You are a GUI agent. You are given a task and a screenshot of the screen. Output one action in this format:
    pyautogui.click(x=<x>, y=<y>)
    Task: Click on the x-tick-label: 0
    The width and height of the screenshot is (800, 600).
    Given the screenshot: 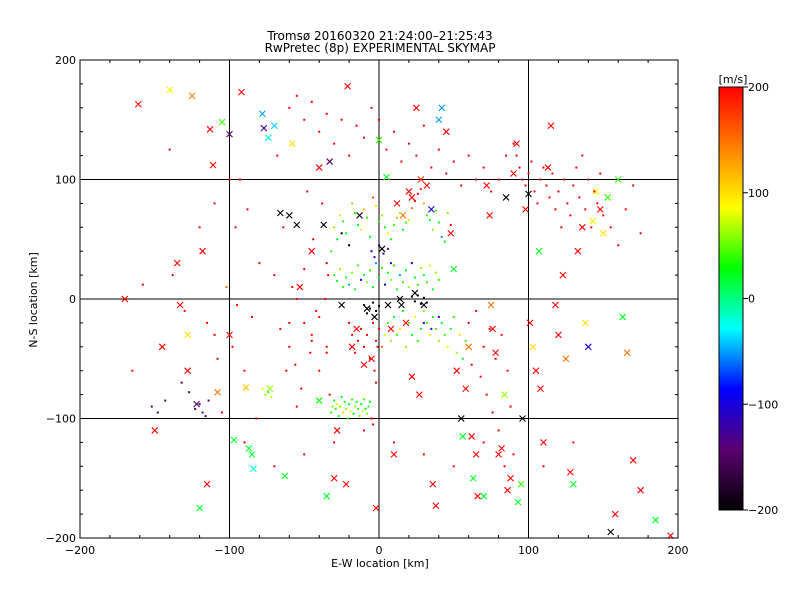 What is the action you would take?
    pyautogui.click(x=379, y=550)
    